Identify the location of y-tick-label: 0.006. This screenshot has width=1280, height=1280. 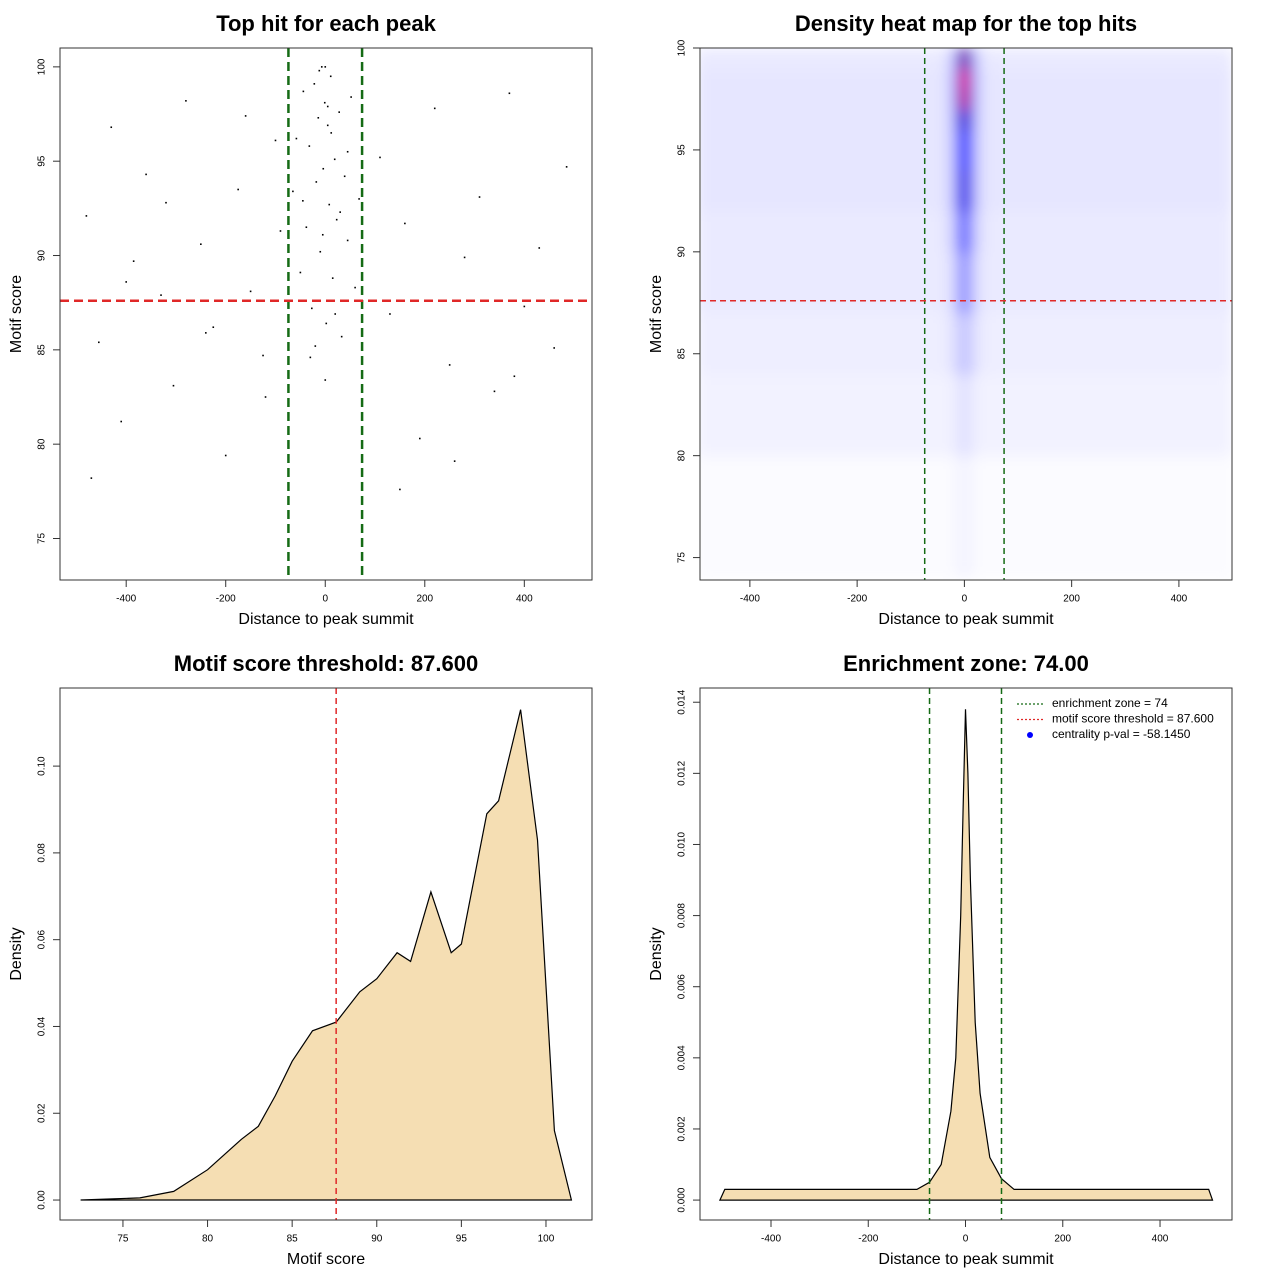
(682, 986).